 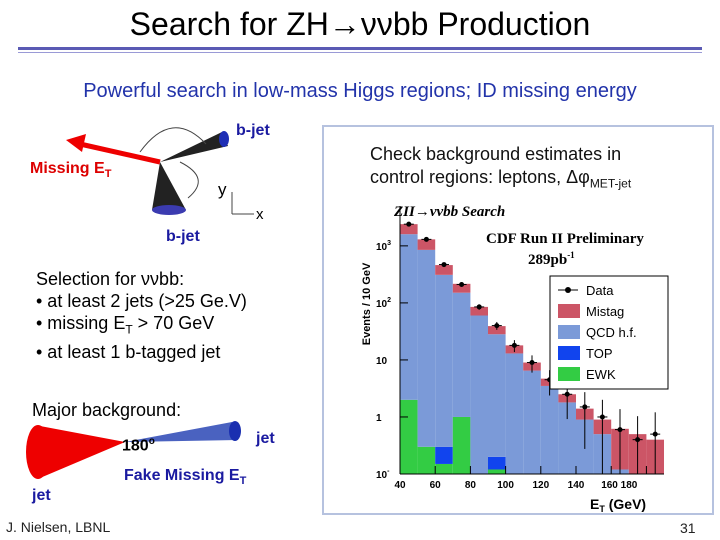 I want to click on bjet-top-cap, so click(x=224, y=139).